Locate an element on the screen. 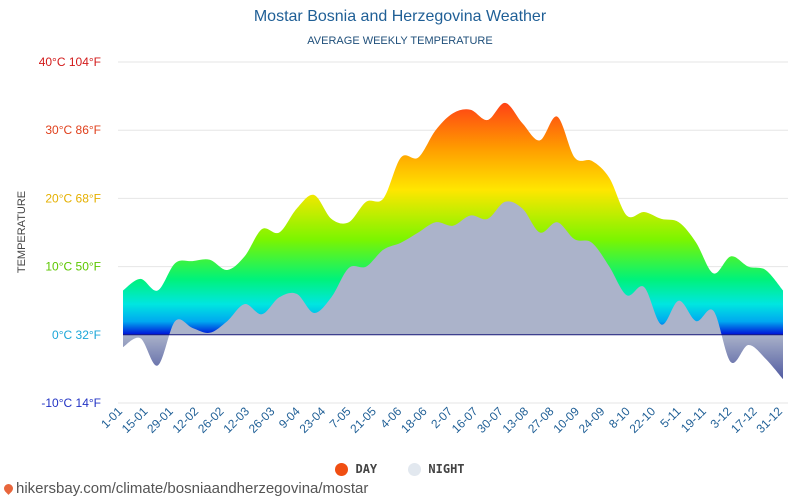  legend-item-day: DAY is located at coordinates (356, 469).